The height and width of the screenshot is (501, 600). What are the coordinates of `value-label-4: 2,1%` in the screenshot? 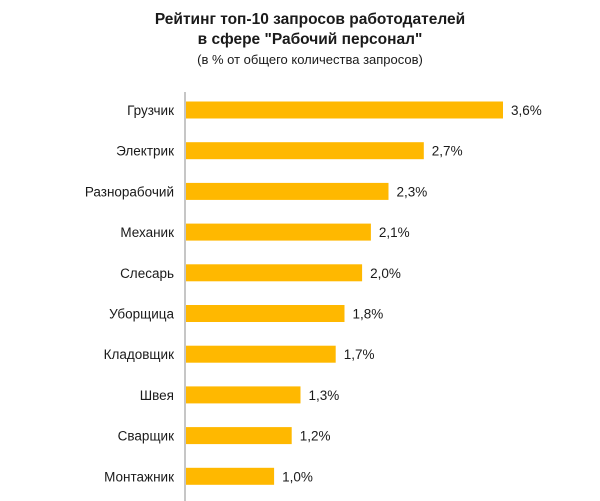 It's located at (394, 232).